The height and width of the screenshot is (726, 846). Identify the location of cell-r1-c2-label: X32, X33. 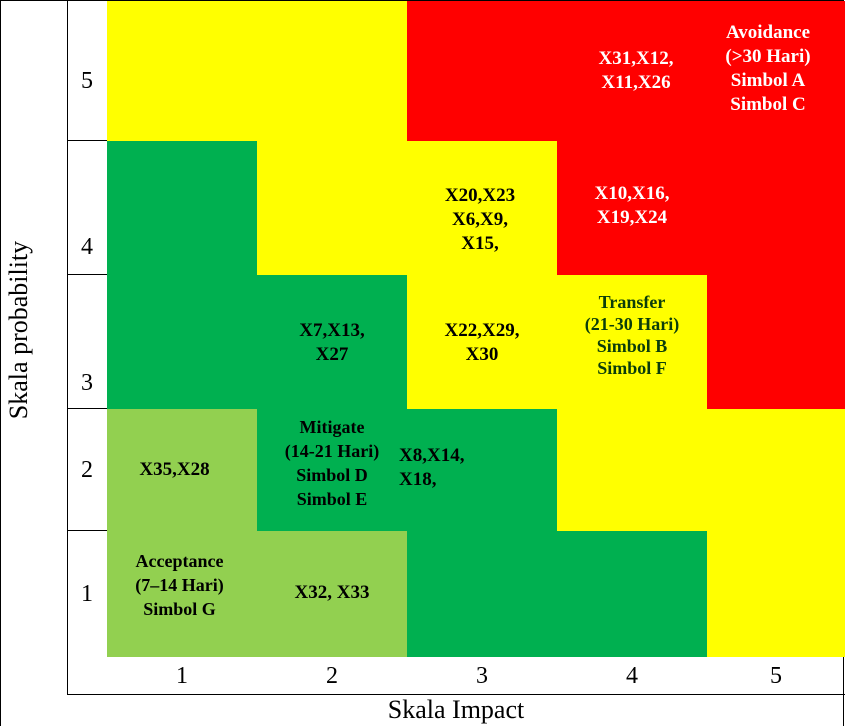
(332, 592).